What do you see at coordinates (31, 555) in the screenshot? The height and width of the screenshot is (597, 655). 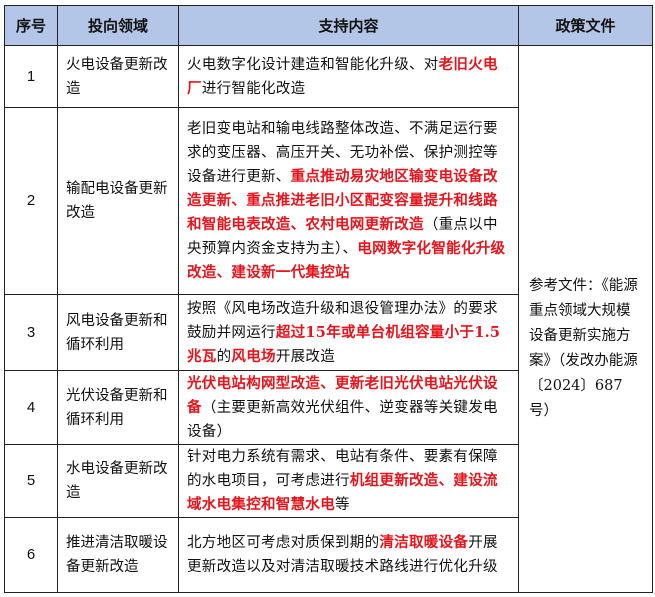 I see `row-number: 6` at bounding box center [31, 555].